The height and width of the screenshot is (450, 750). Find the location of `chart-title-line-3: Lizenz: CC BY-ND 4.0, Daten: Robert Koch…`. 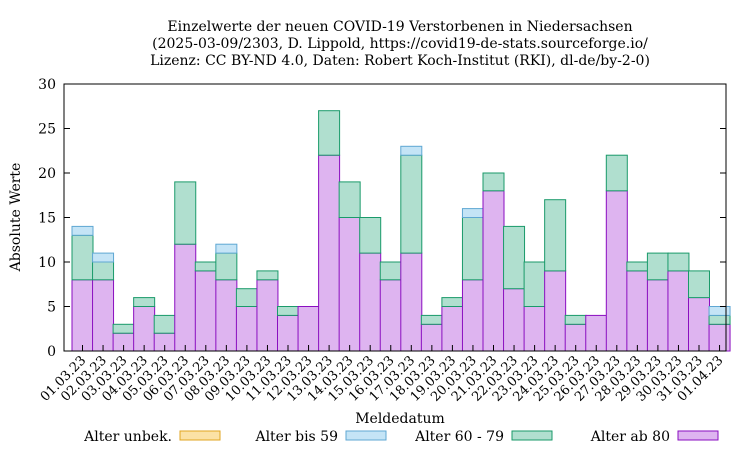

chart-title-line-3: Lizenz: CC BY-ND 4.0, Daten: Robert Koch… is located at coordinates (400, 61).